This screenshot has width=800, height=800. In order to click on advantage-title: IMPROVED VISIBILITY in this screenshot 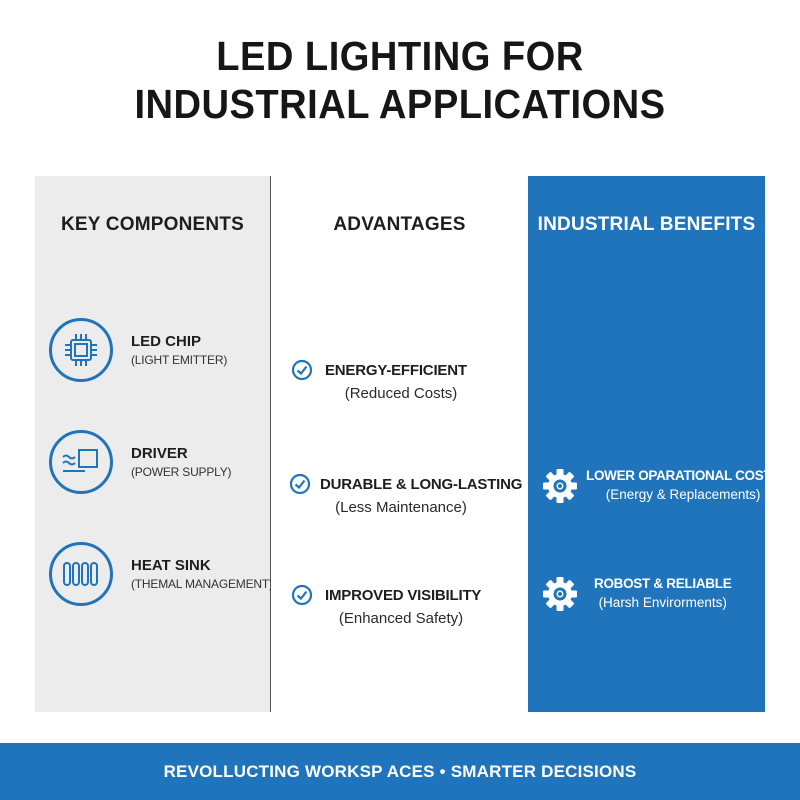, I will do `click(403, 595)`.